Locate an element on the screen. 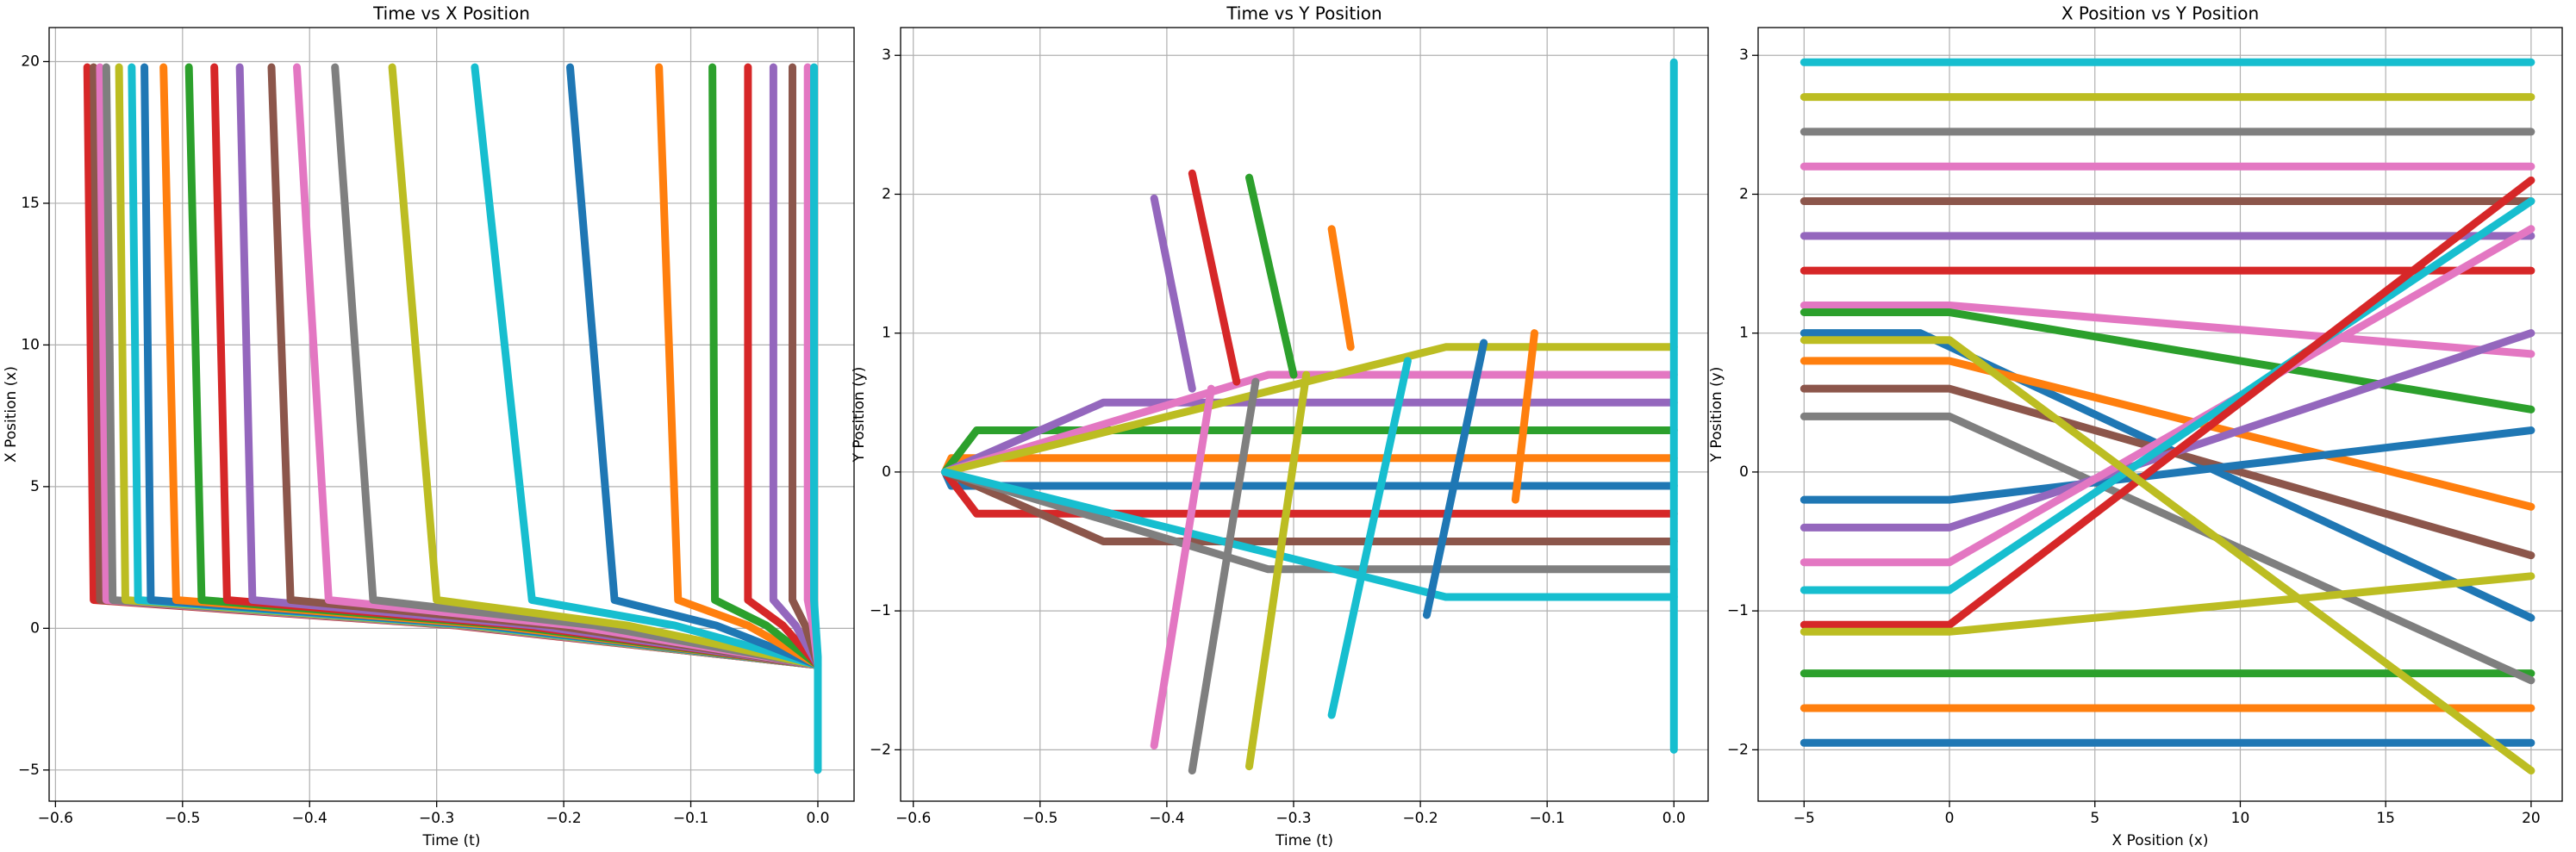 The height and width of the screenshot is (852, 2576). chart-title: Time vs X Position is located at coordinates (451, 13).